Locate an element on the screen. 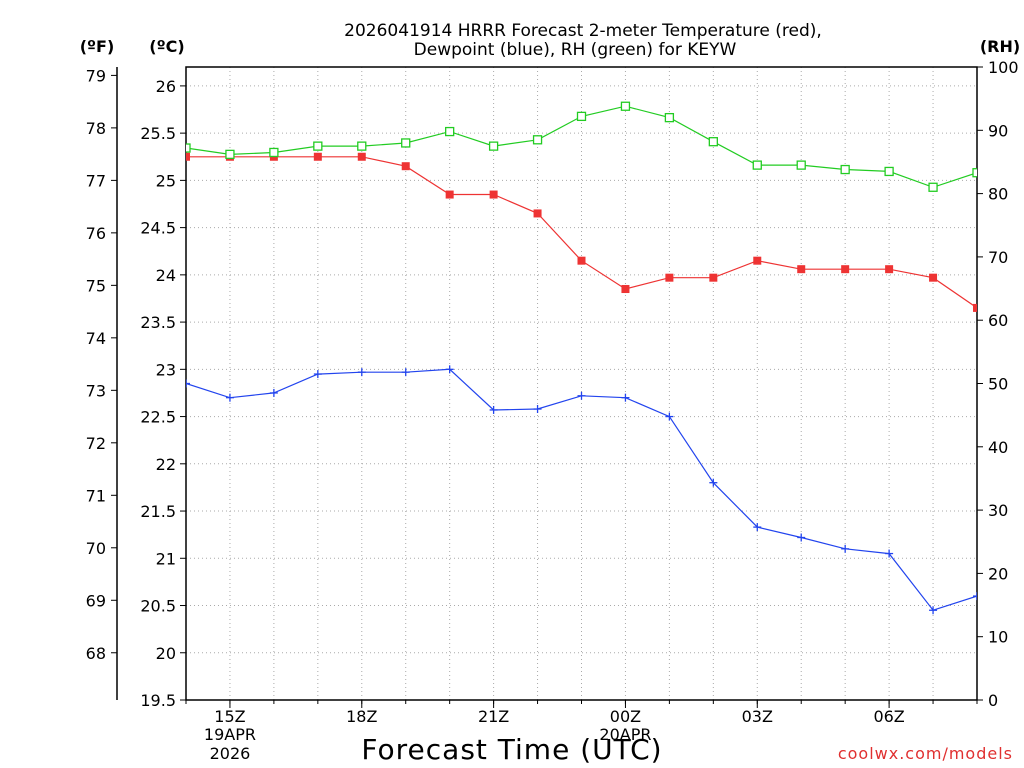 Image resolution: width=1024 pixels, height=768 pixels. x-tick-date-label: 20APR is located at coordinates (625, 734).